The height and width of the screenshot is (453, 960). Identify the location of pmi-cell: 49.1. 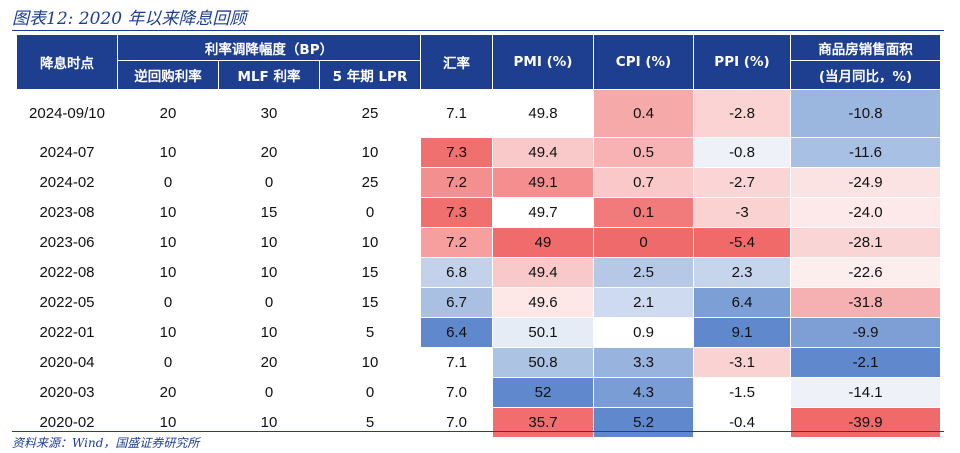
(543, 182).